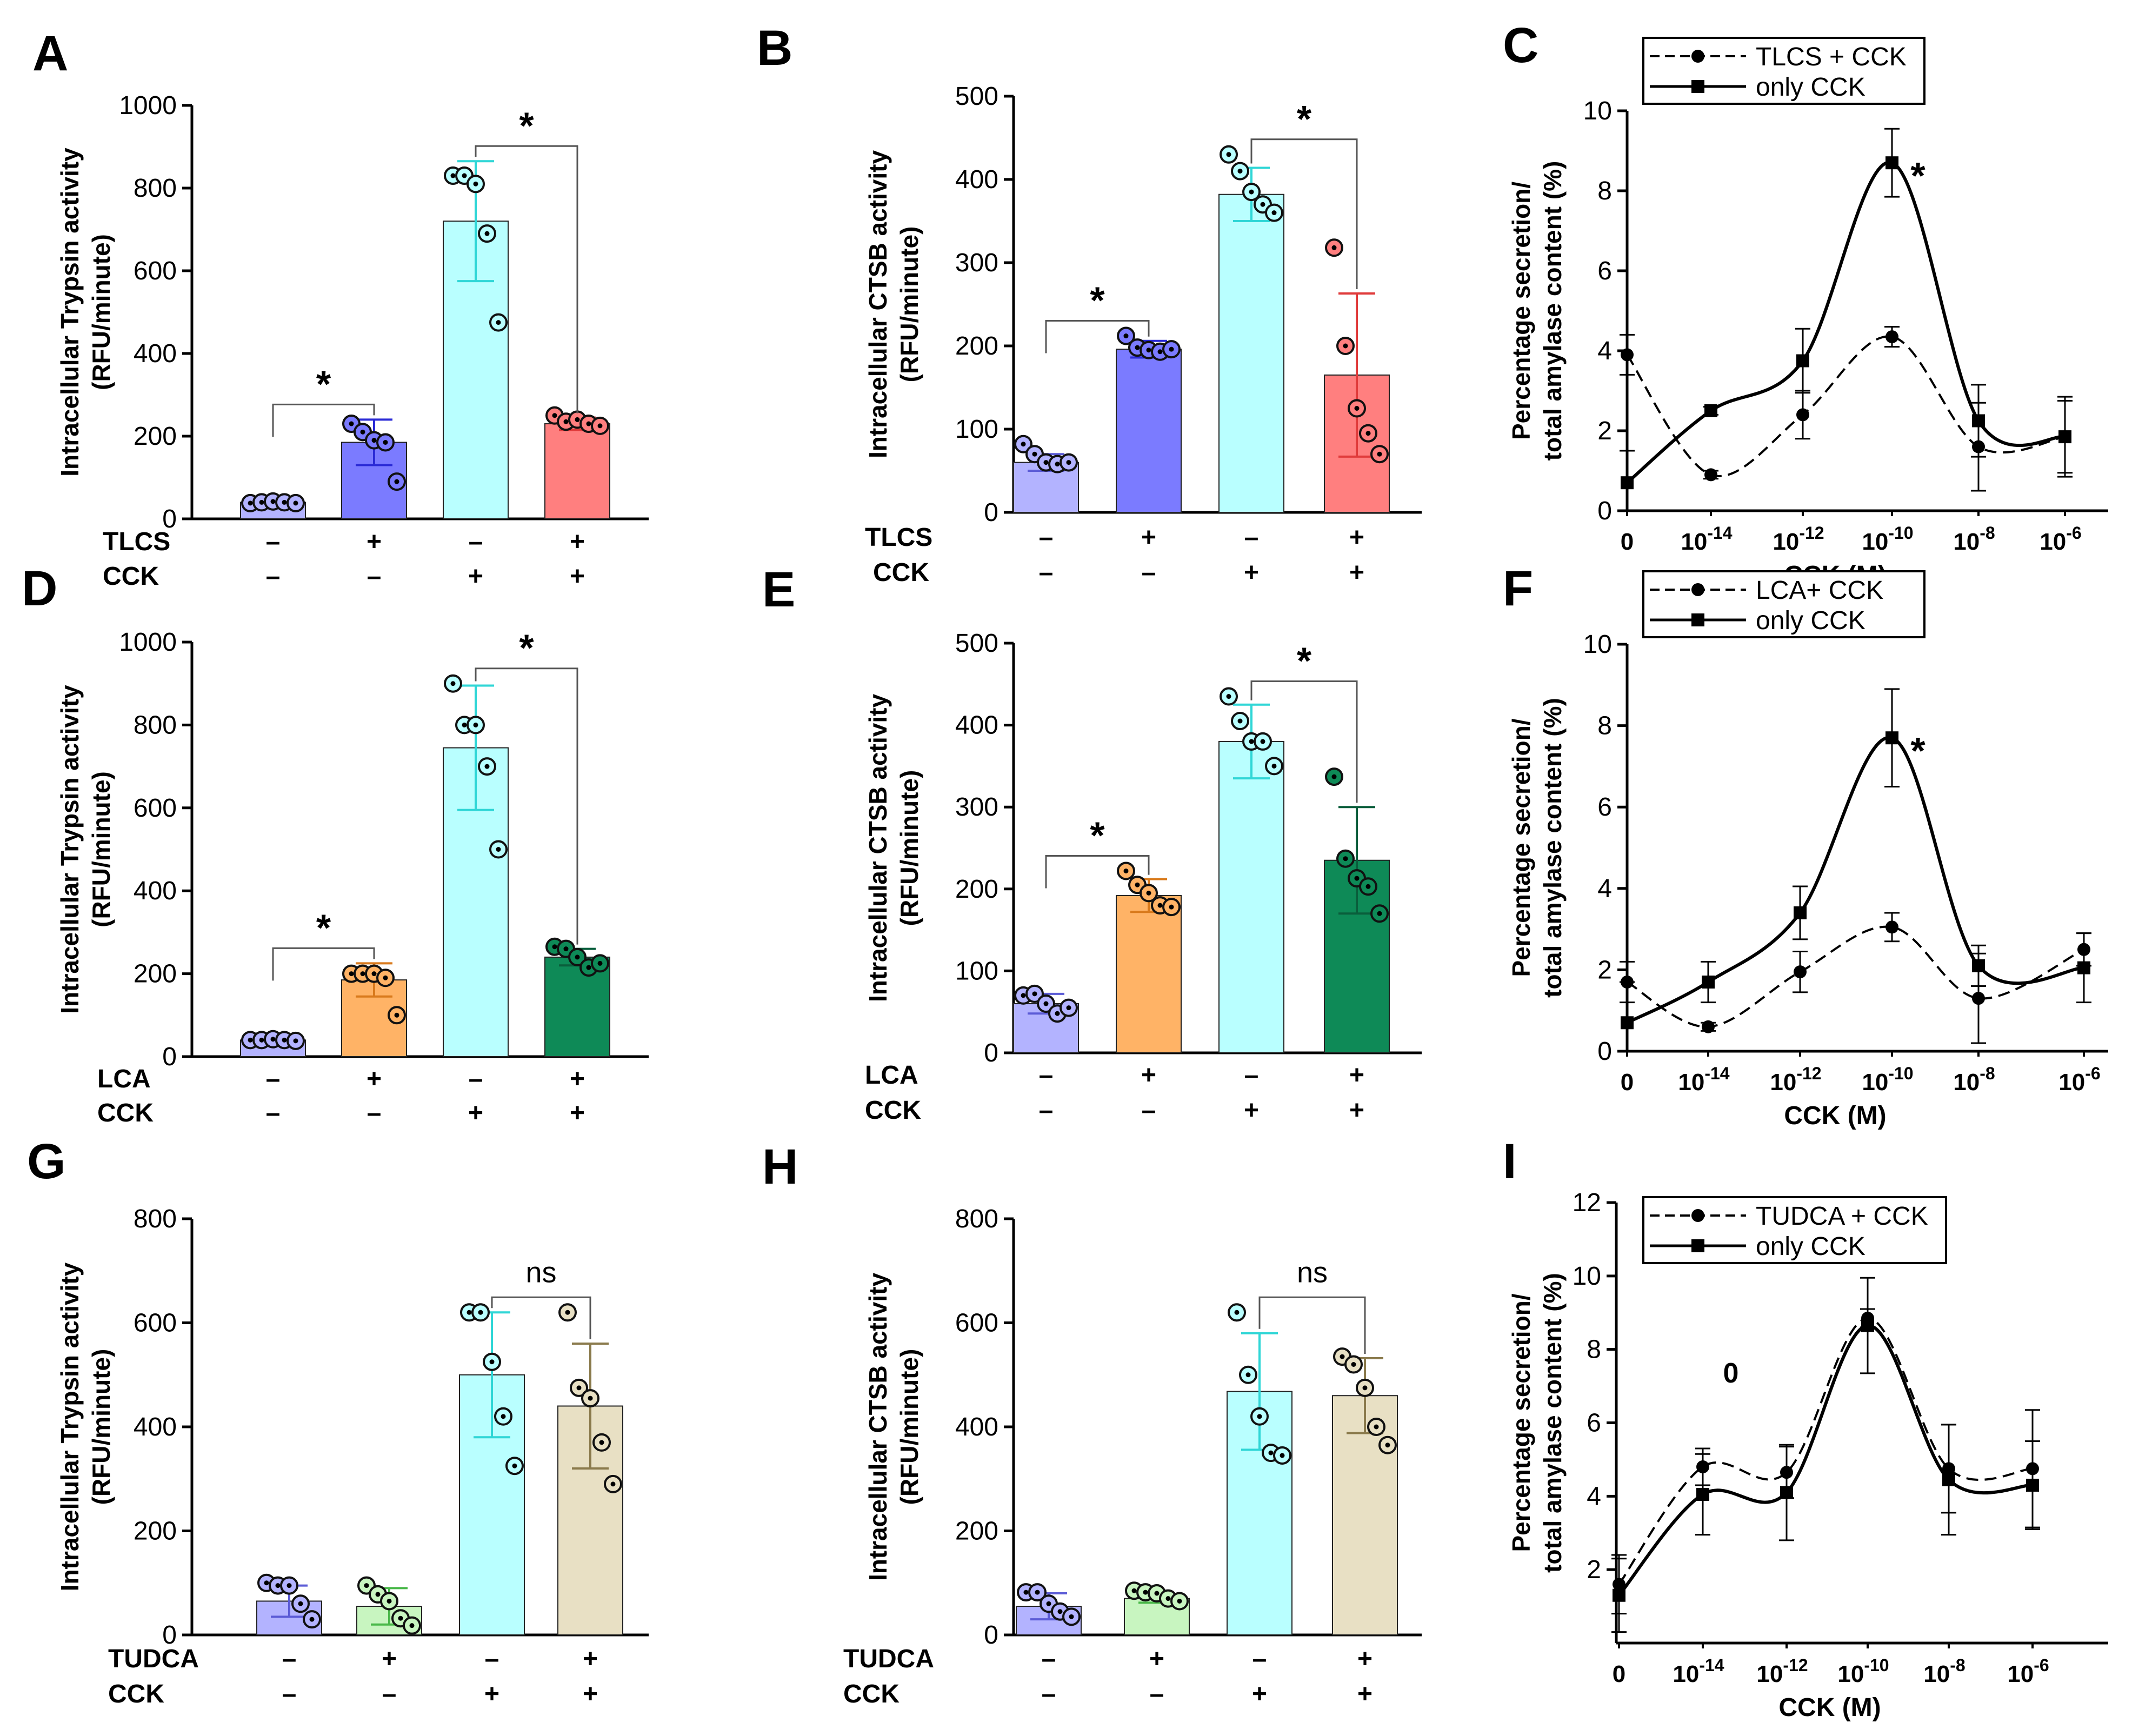 Image resolution: width=2132 pixels, height=1736 pixels. I want to click on y-tick-label: 200, so click(156, 975).